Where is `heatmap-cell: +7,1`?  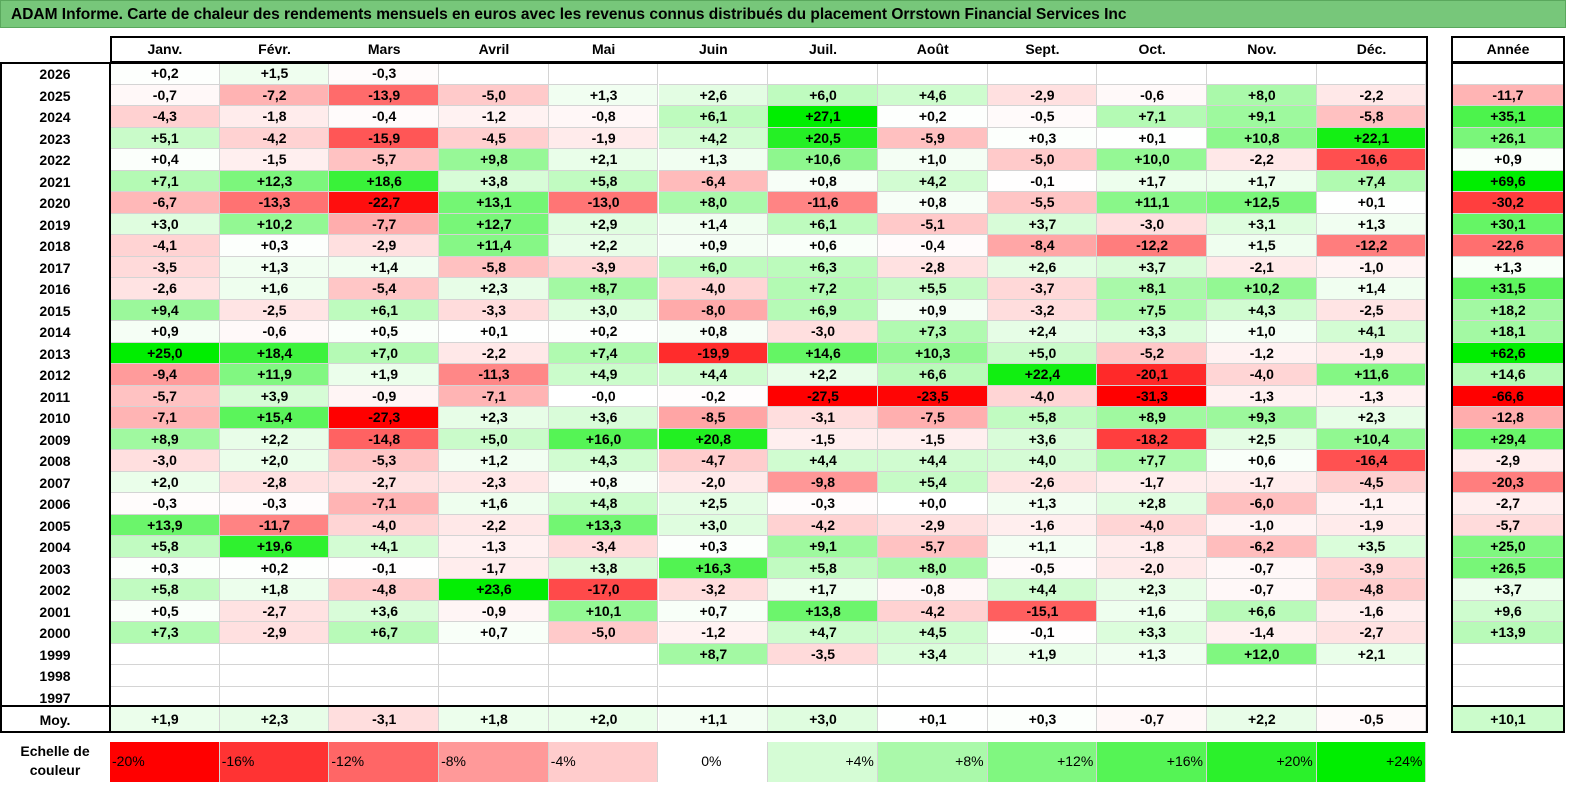 heatmap-cell: +7,1 is located at coordinates (165, 180).